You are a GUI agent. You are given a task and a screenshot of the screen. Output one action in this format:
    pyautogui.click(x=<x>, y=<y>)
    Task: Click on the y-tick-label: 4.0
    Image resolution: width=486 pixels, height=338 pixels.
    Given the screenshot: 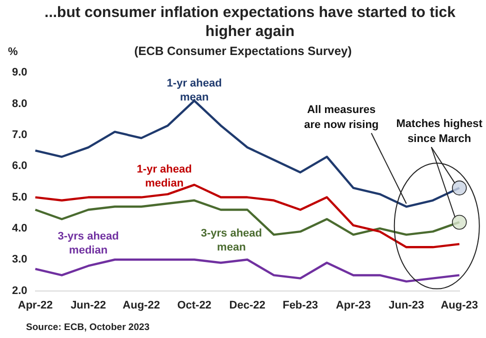 What is the action you would take?
    pyautogui.click(x=20, y=228)
    